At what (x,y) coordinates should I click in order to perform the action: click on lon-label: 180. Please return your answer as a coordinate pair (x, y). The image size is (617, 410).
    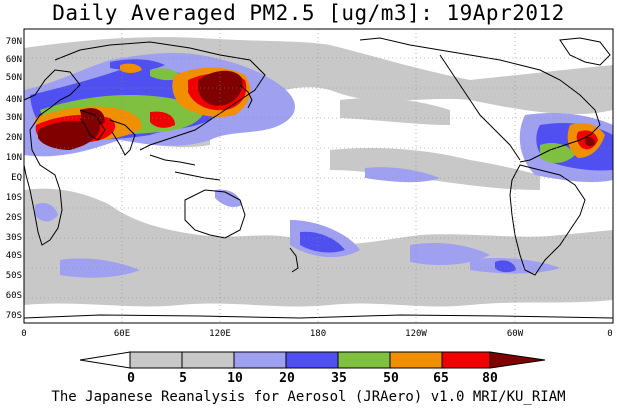
    Looking at the image, I should click on (318, 334).